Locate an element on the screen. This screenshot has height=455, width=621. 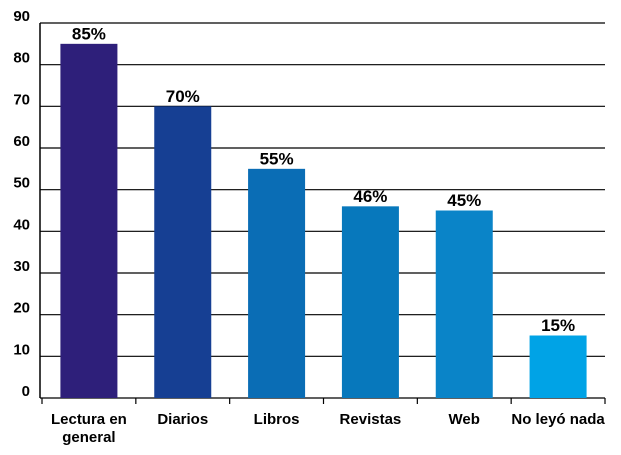
value-label: 46% is located at coordinates (370, 196).